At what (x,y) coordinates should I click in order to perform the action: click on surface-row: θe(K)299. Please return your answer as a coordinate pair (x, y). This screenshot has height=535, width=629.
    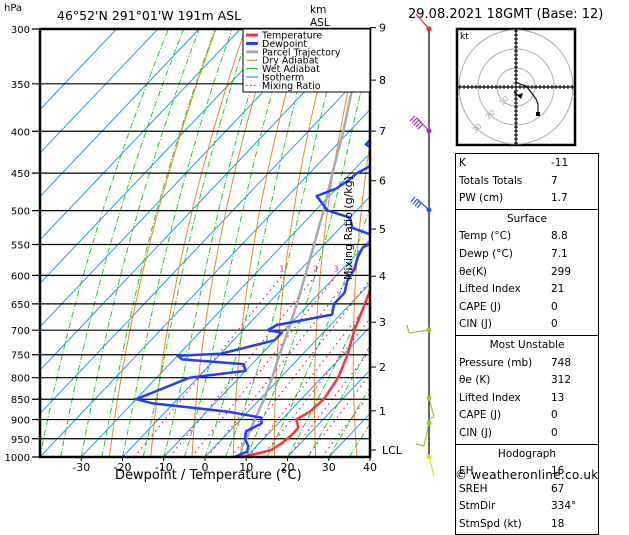
    Looking at the image, I should click on (527, 273).